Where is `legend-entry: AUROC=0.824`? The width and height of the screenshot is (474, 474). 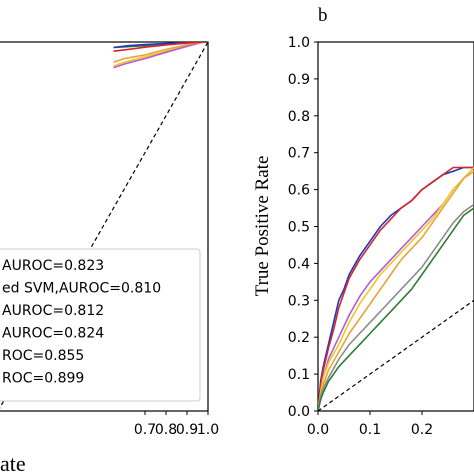
legend-entry: AUROC=0.824 is located at coordinates (53, 334).